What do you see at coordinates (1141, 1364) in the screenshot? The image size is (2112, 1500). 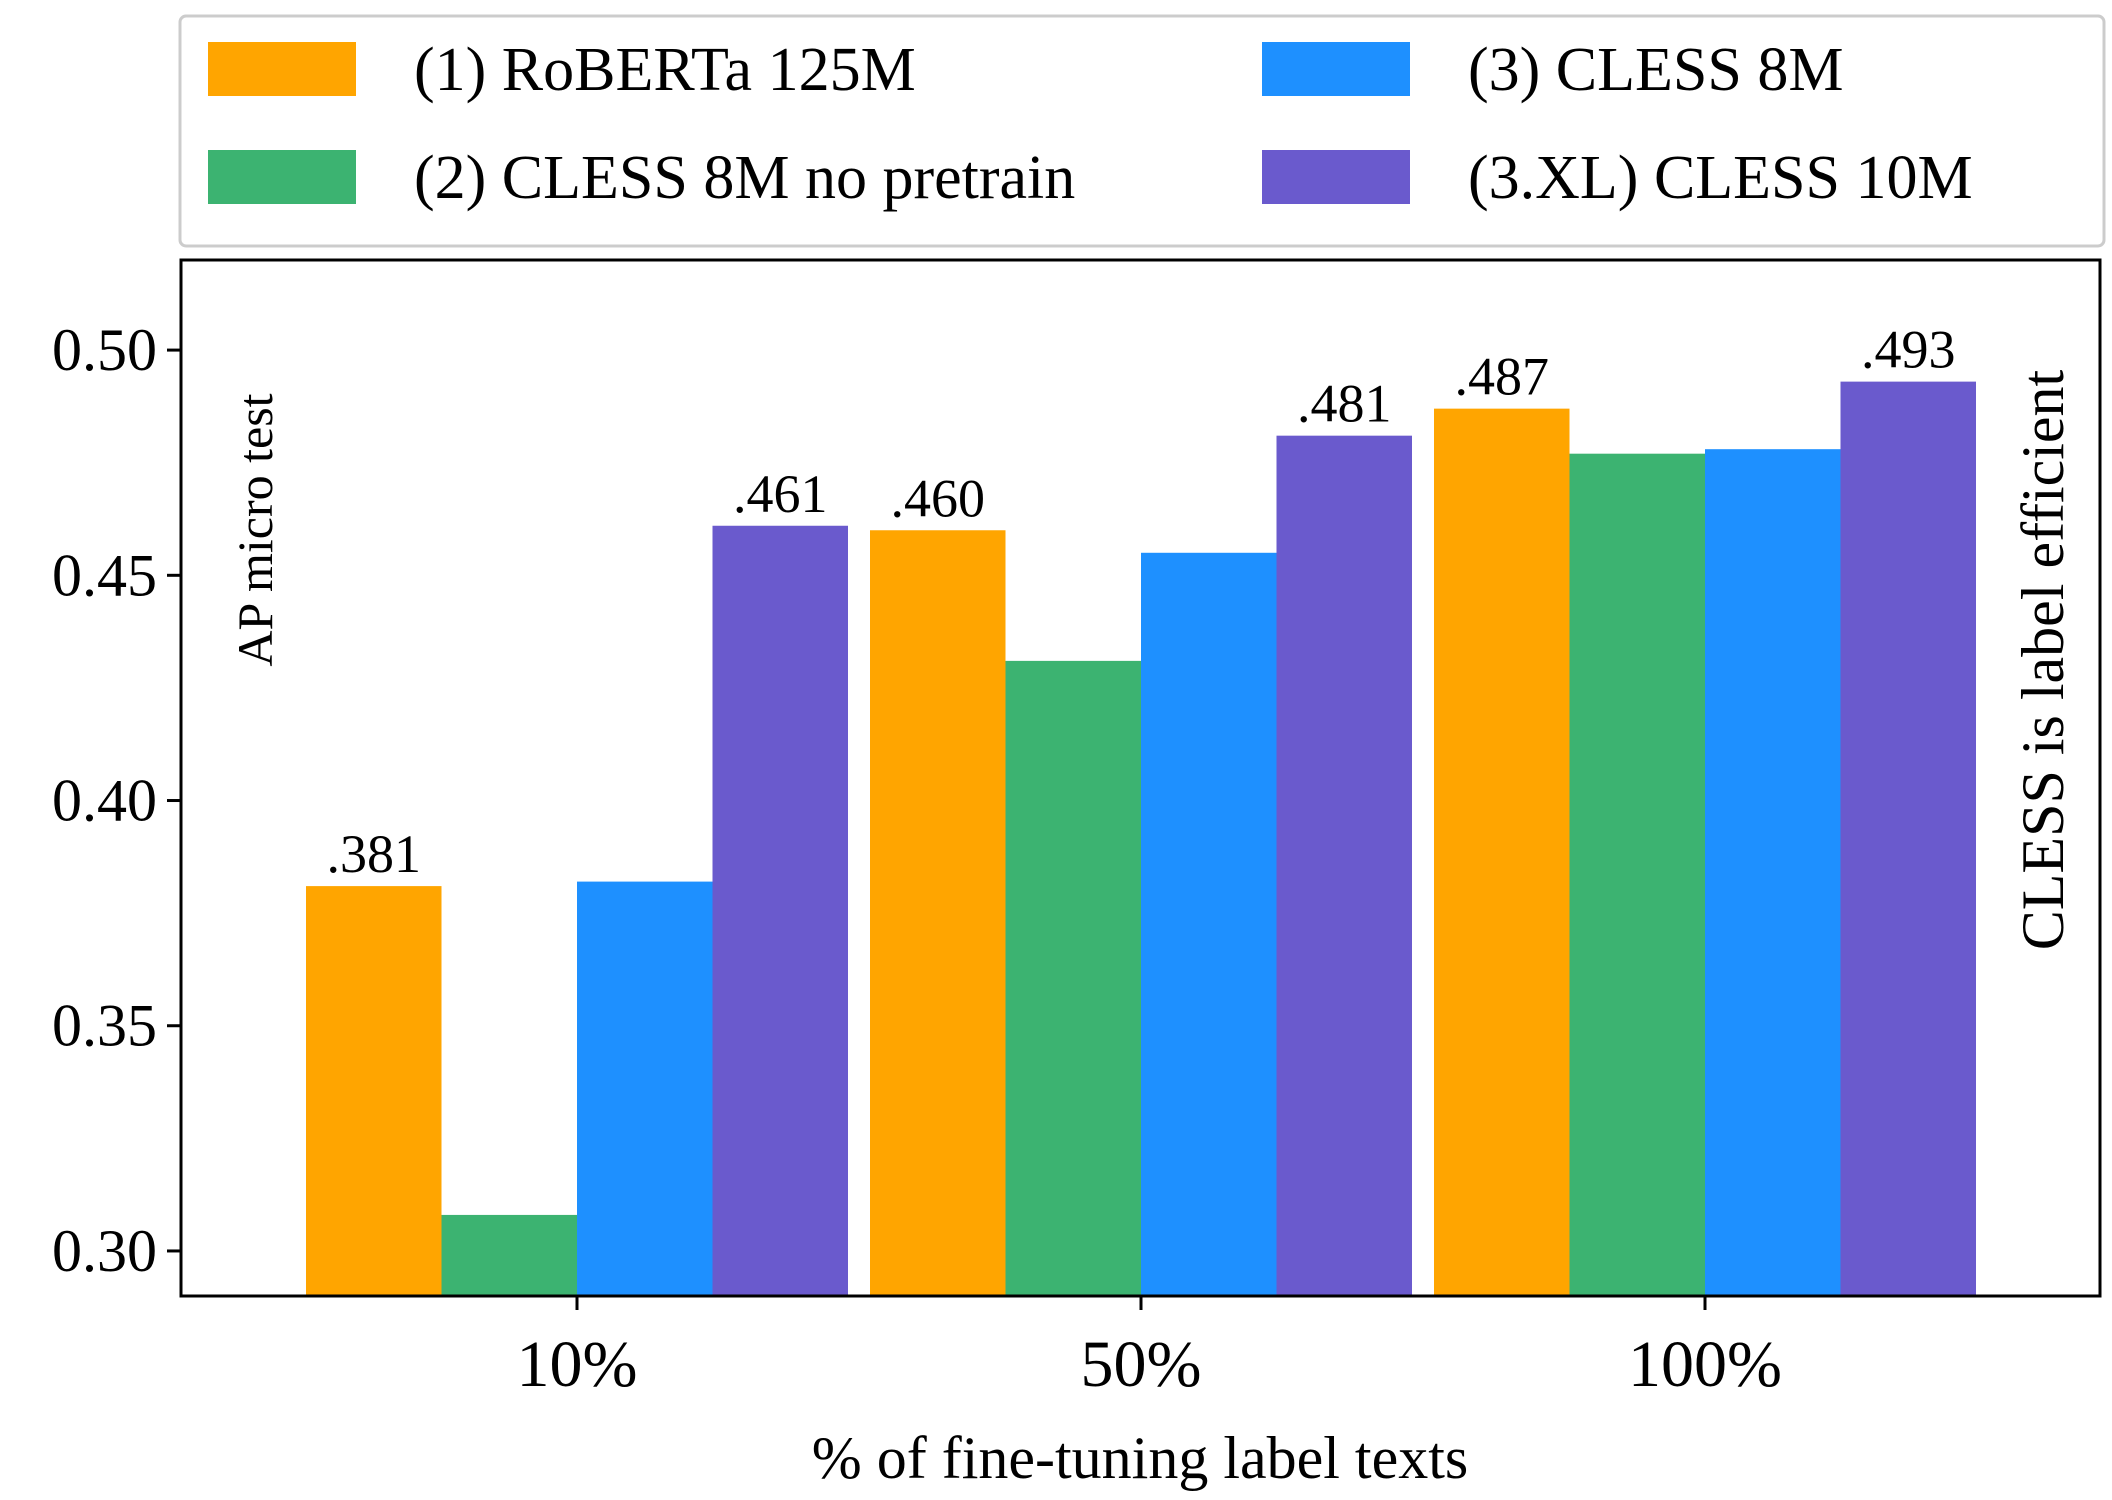 I see `x-tick-label: 50%` at bounding box center [1141, 1364].